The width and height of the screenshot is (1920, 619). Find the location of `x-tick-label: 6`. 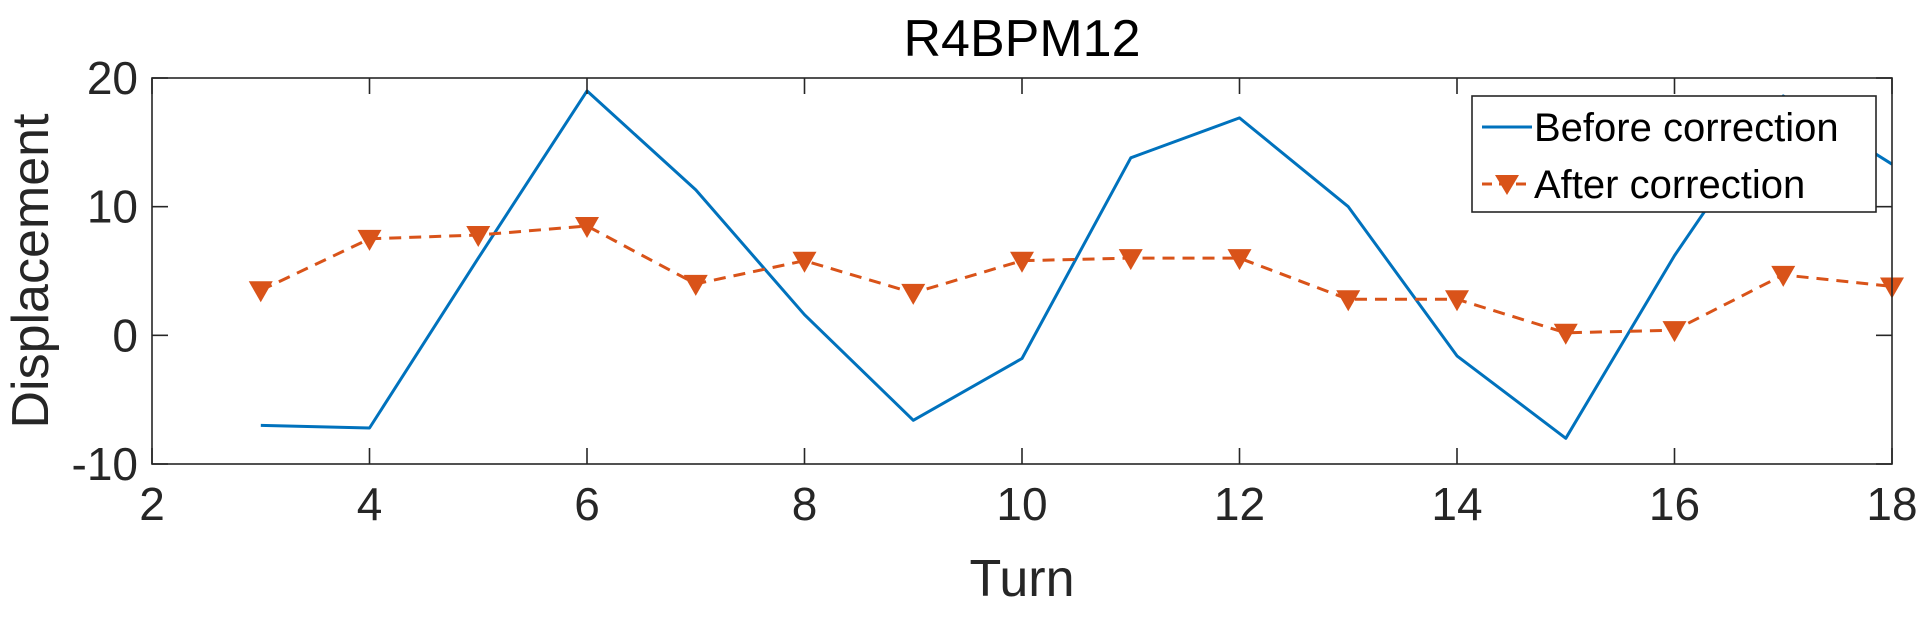

x-tick-label: 6 is located at coordinates (587, 504).